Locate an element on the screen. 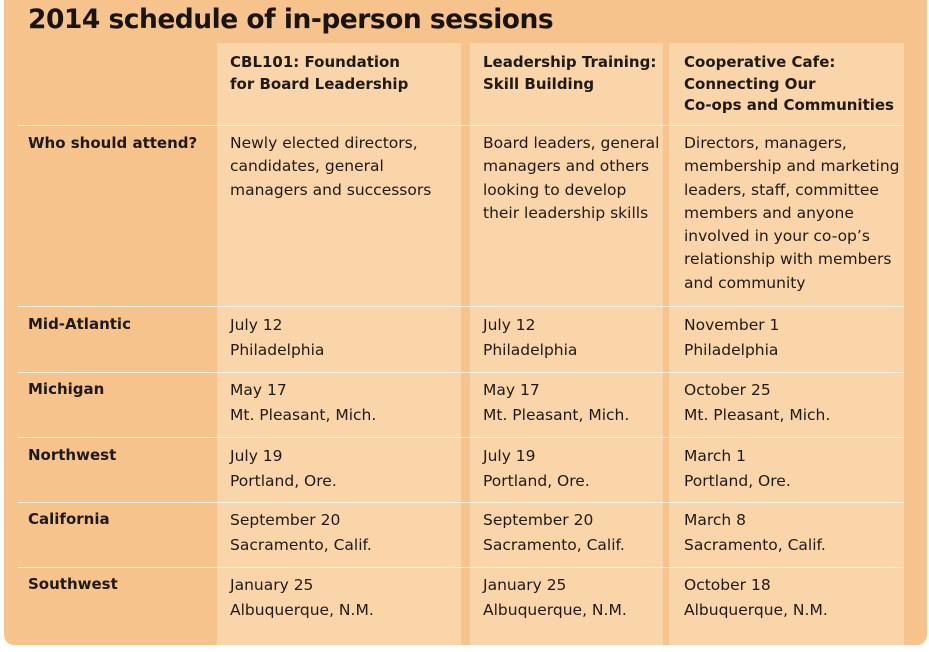  page-title: 2014 schedule of in-person sessions is located at coordinates (291, 19).